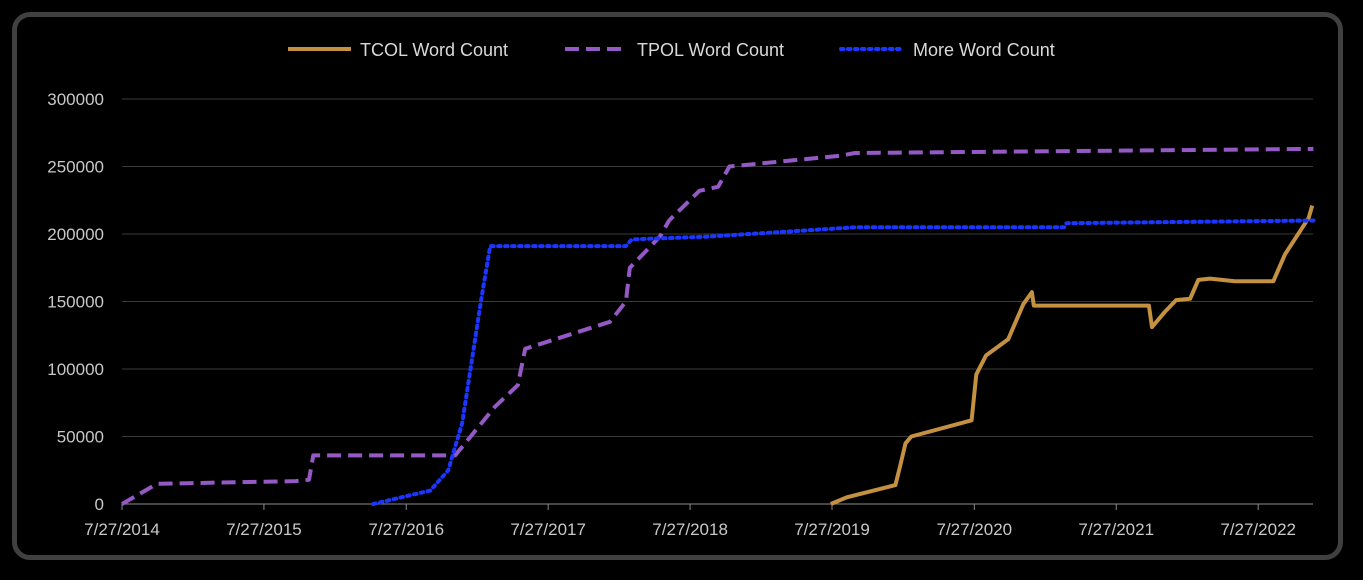 The image size is (1363, 580). What do you see at coordinates (984, 50) in the screenshot?
I see `legend-label: More Word Count` at bounding box center [984, 50].